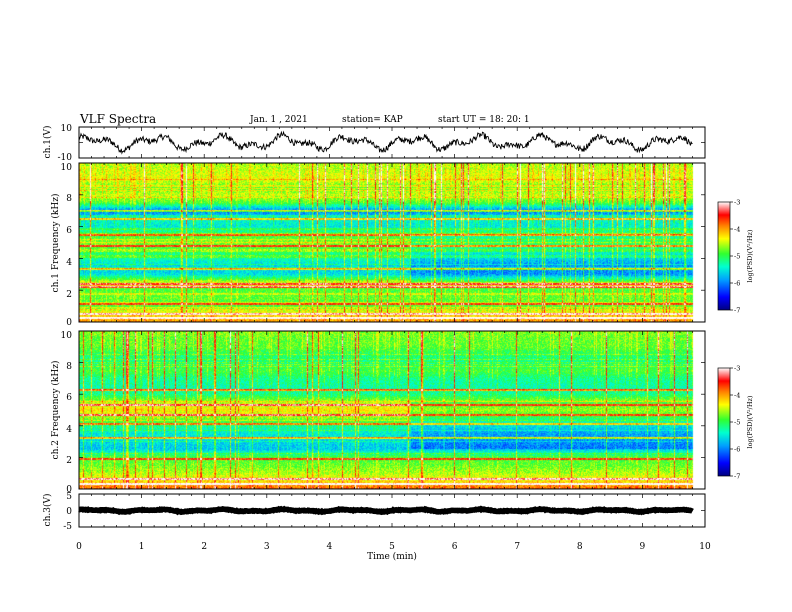 Image resolution: width=792 pixels, height=612 pixels. Describe the element at coordinates (724, 422) in the screenshot. I see `ch2-colorbar-gradient` at that location.